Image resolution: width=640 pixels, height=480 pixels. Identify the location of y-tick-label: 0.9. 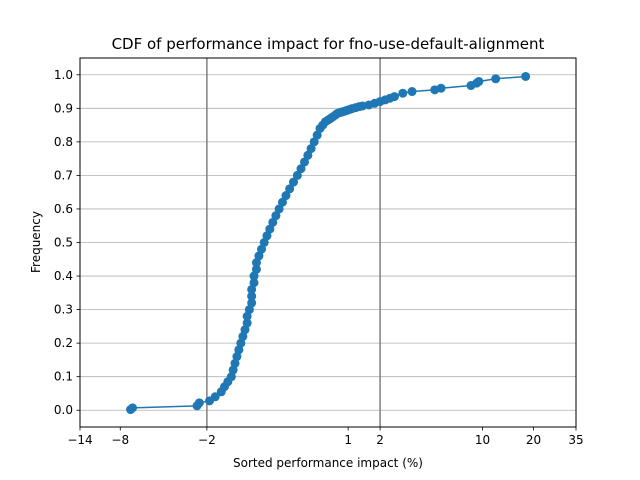
(63, 108).